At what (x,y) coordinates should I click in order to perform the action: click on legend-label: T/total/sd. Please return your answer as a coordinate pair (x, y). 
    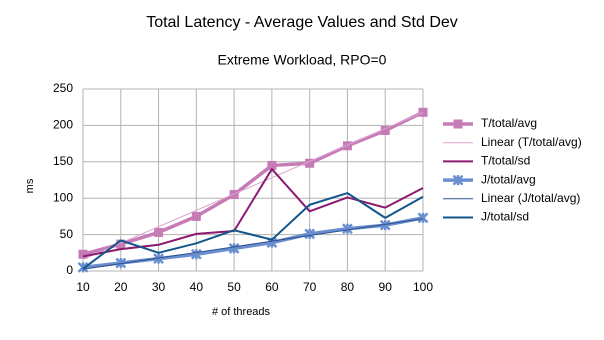
    Looking at the image, I should click on (505, 161).